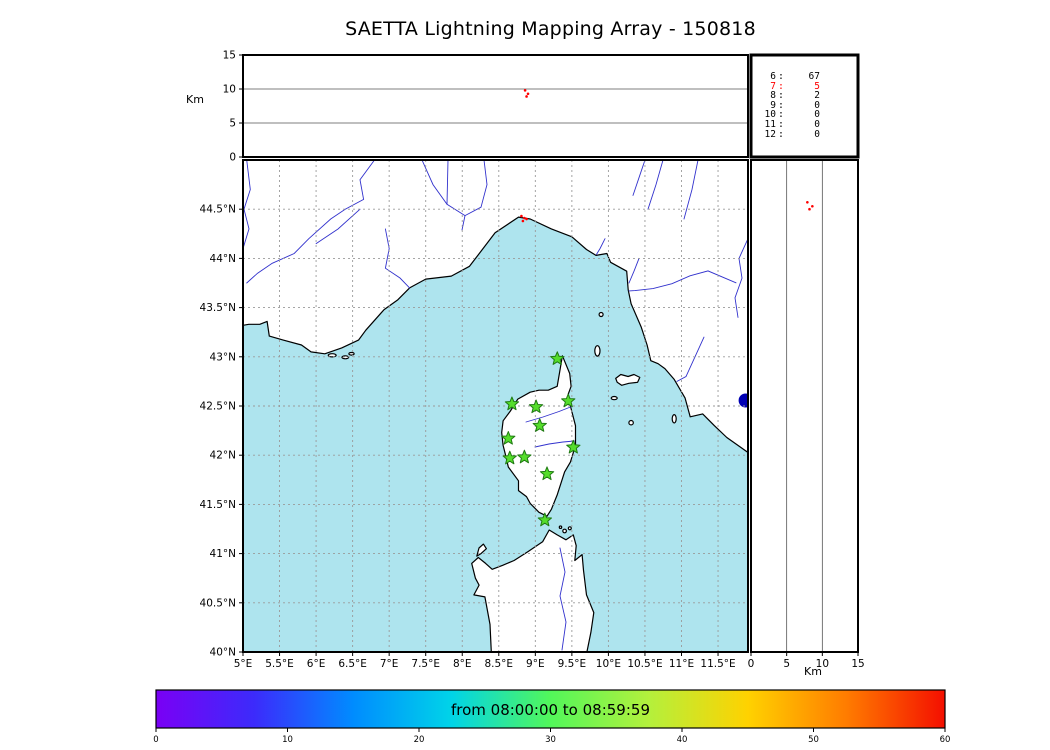 The image size is (1050, 750). Describe the element at coordinates (795, 86) in the screenshot. I see `altitude-count-row: 7:5` at that location.